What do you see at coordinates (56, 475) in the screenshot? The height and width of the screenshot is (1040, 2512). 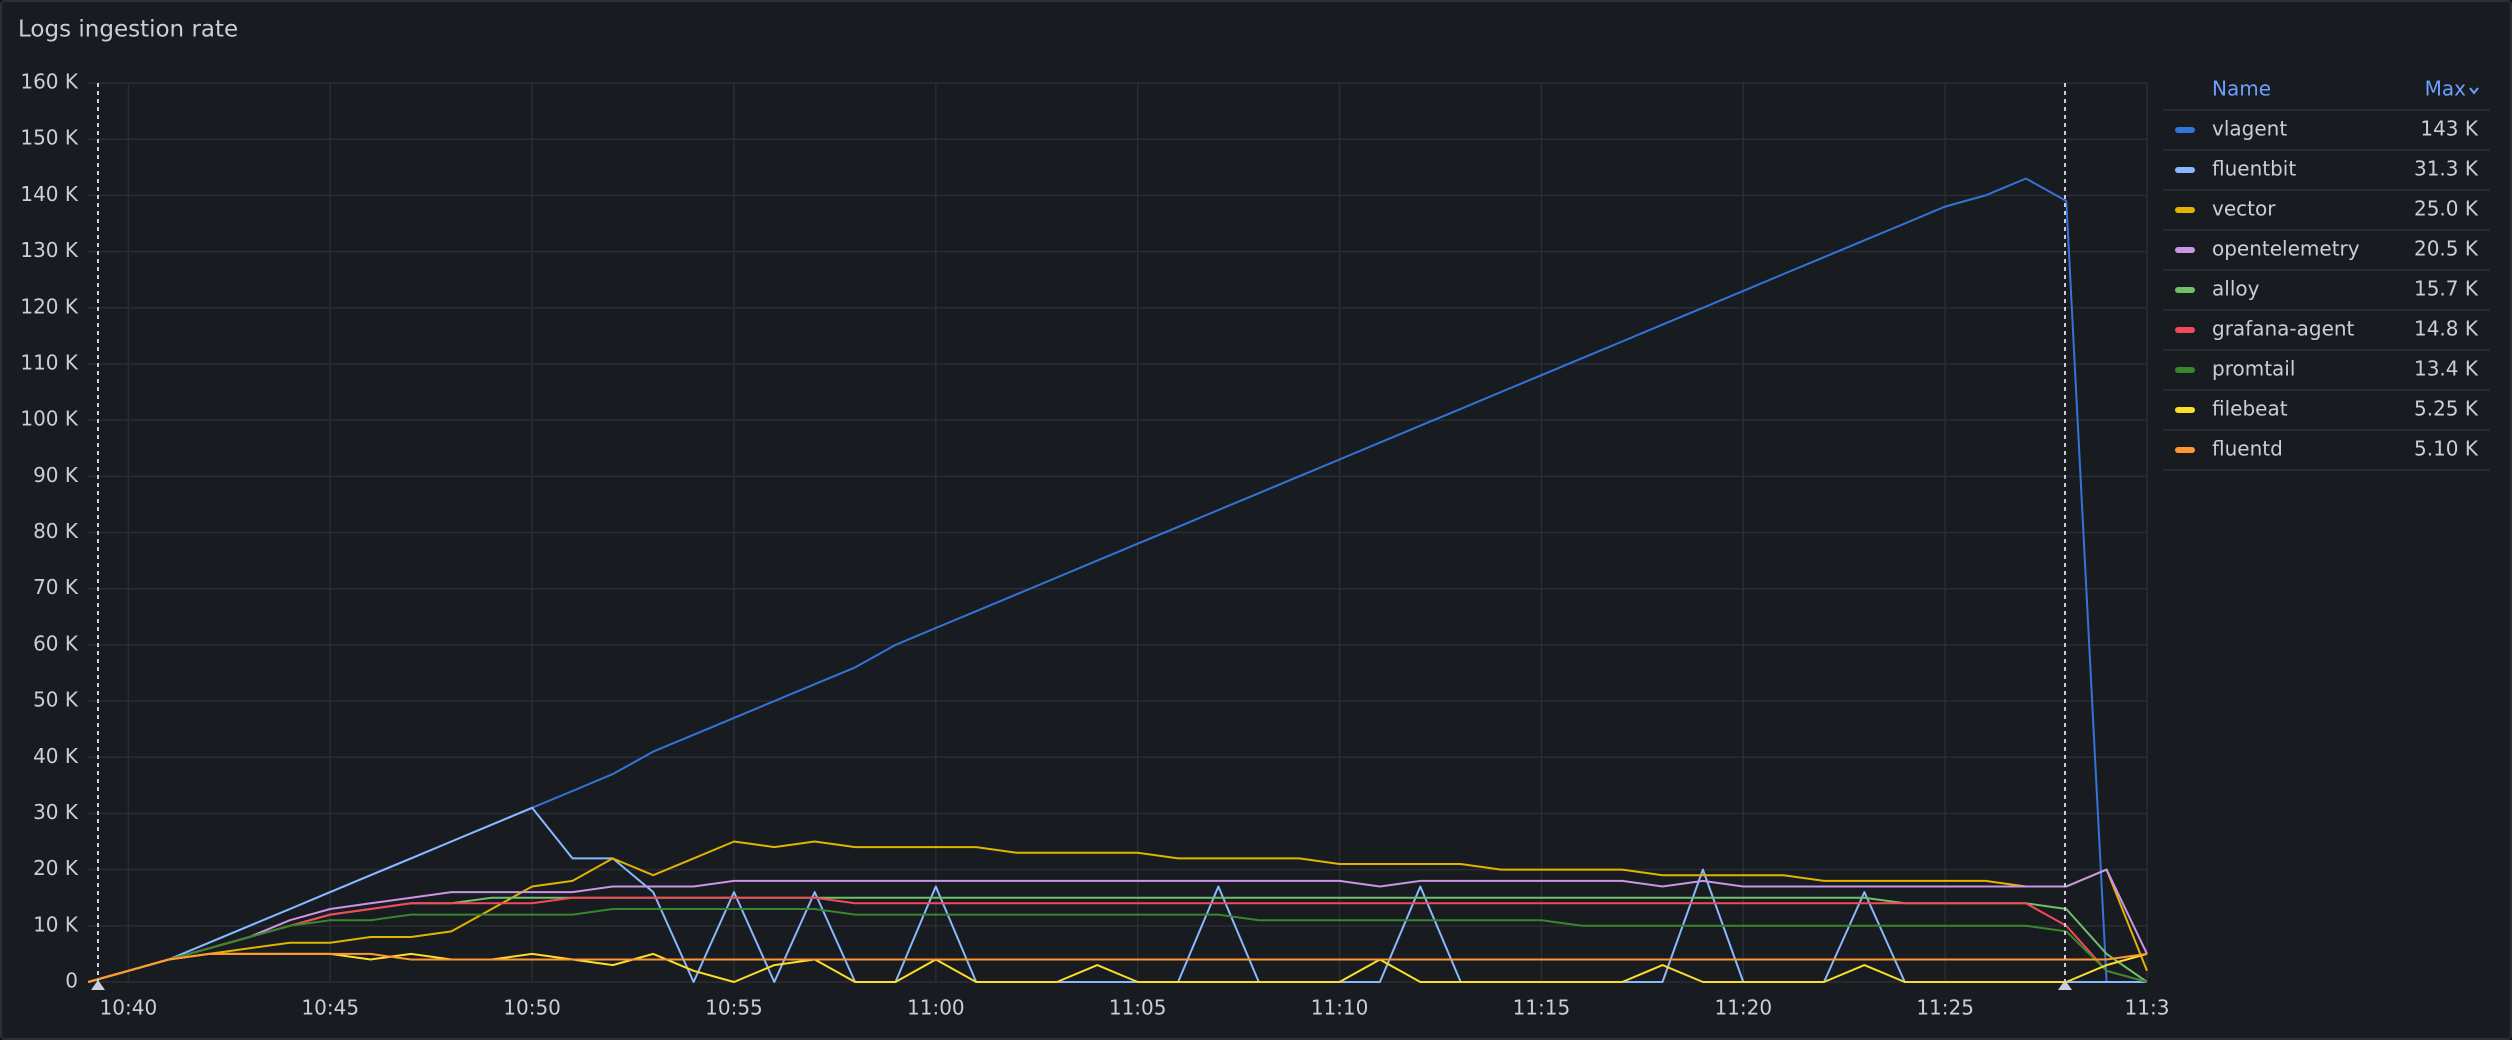 I see `y-tick-label: 90 K` at bounding box center [56, 475].